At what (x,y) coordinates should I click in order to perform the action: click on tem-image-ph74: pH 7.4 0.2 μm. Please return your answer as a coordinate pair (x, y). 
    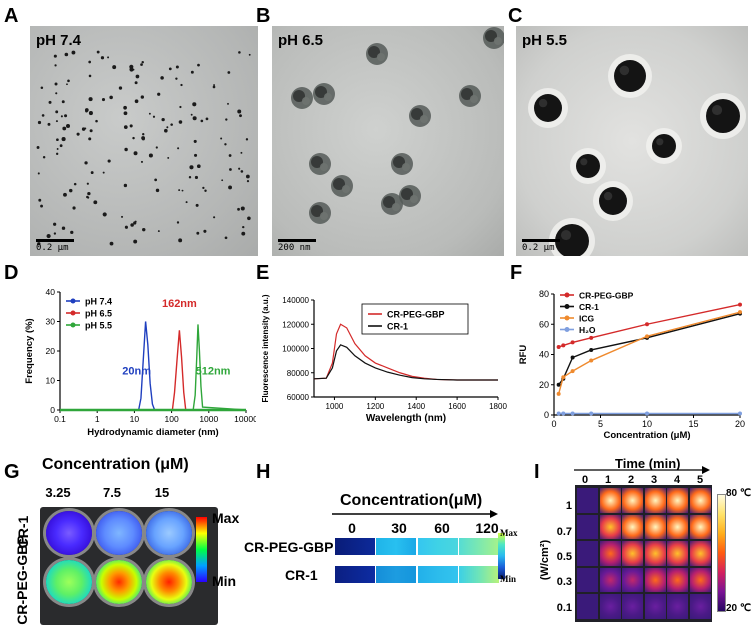
    Looking at the image, I should click on (144, 141).